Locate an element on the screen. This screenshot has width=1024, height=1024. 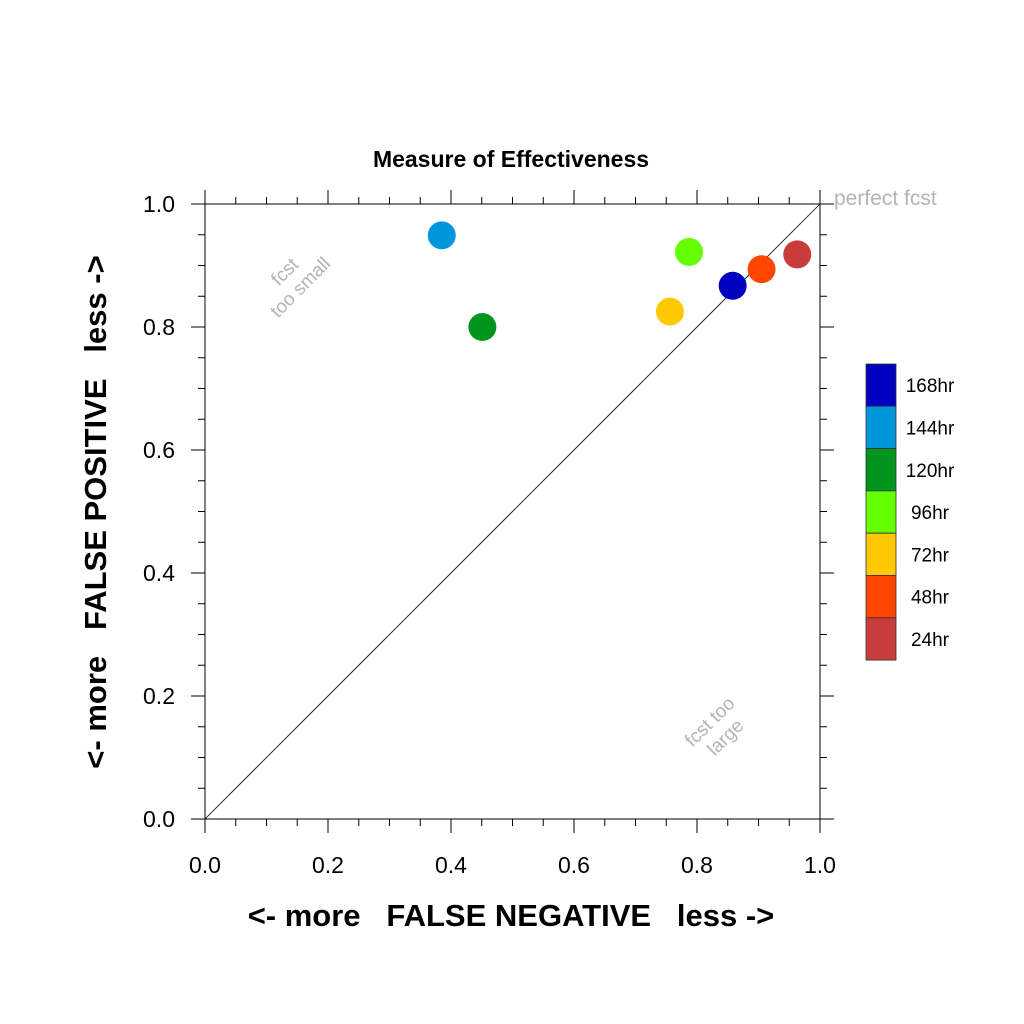
legend-swatch-168hr is located at coordinates (881, 385).